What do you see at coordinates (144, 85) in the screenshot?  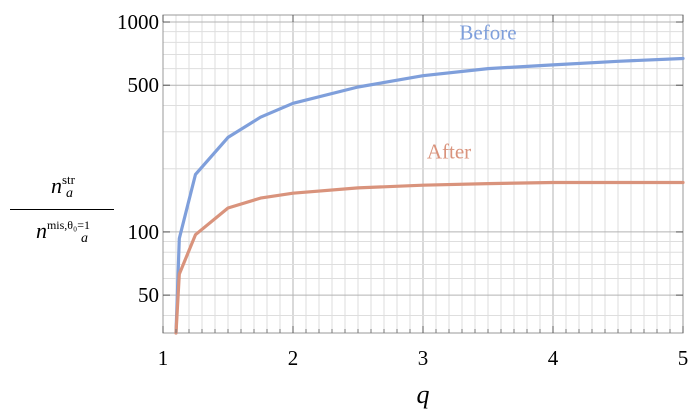 I see `y-tick-label: 500` at bounding box center [144, 85].